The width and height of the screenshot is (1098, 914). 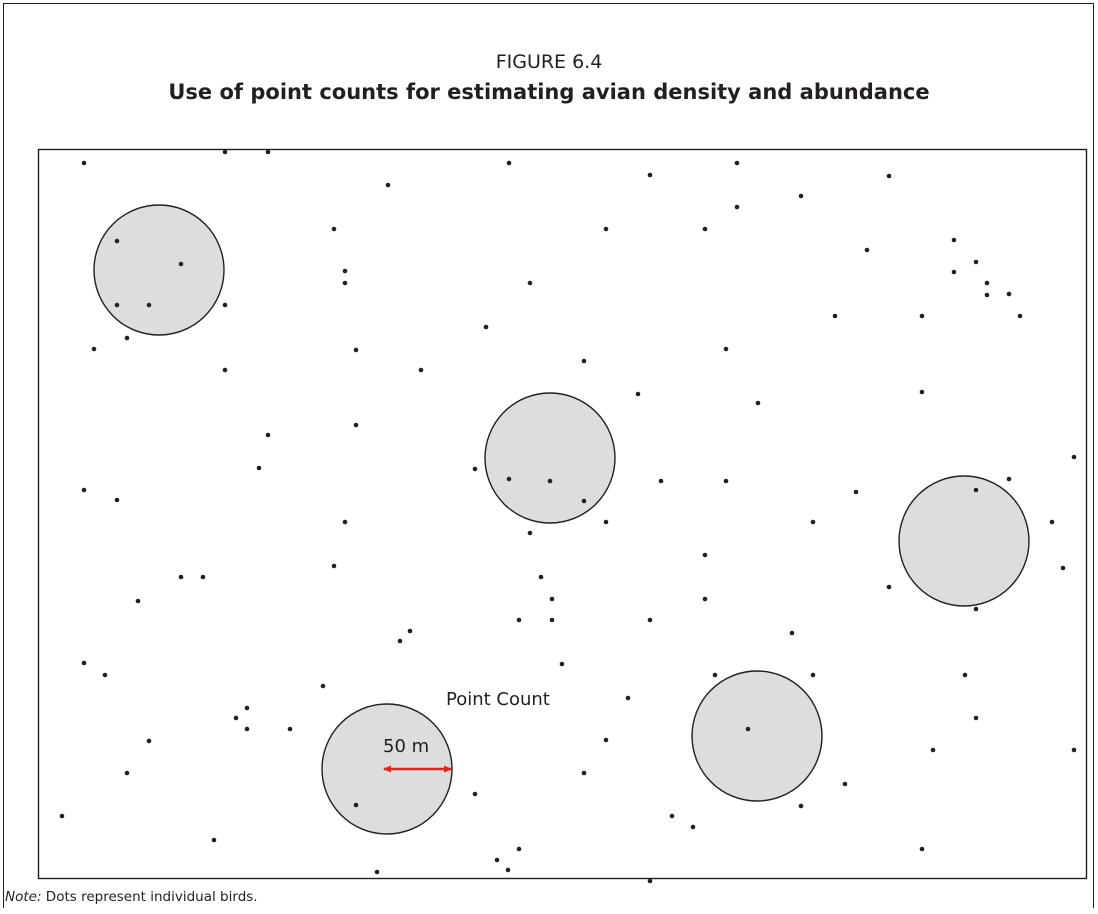 What do you see at coordinates (149, 897) in the screenshot?
I see `note-text: Dots represent individual birds.` at bounding box center [149, 897].